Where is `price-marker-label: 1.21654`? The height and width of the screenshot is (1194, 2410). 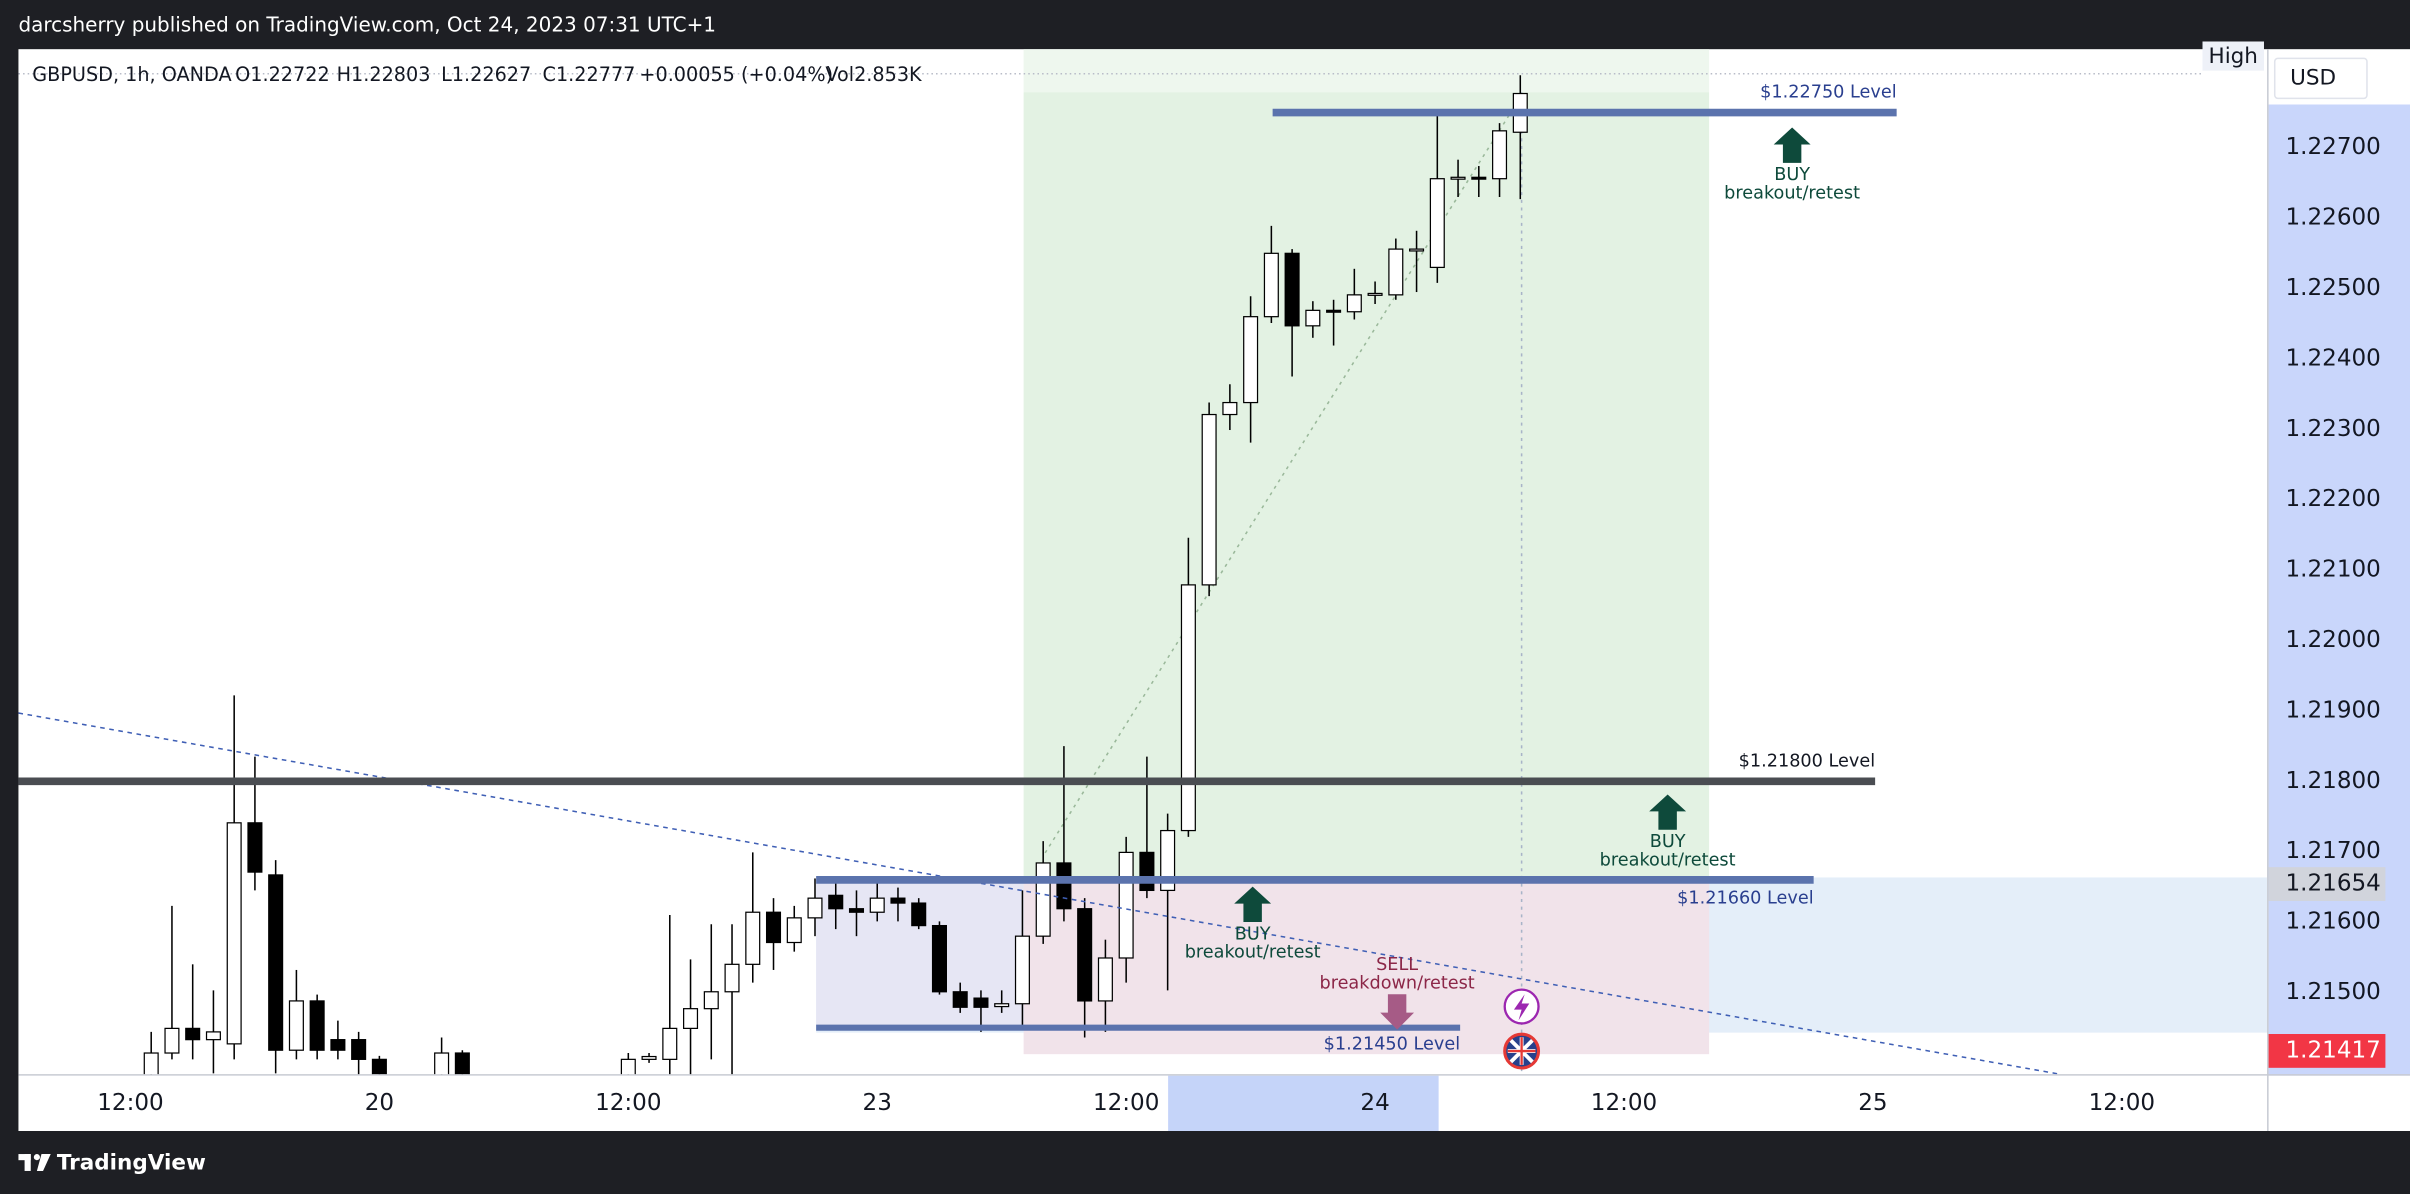
price-marker-label: 1.21654 is located at coordinates (2333, 884).